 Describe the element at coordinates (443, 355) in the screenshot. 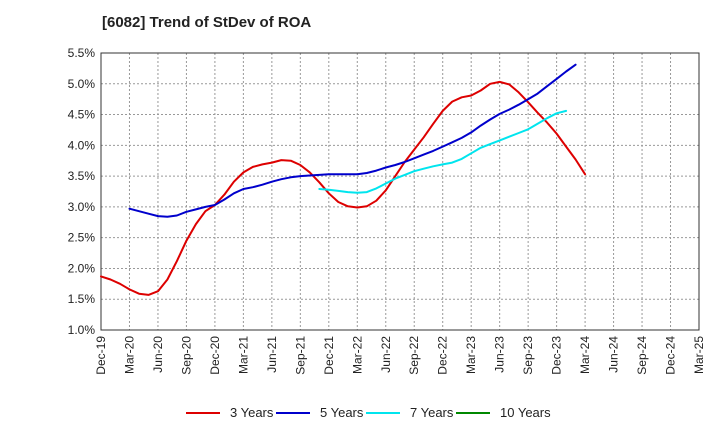

I see `x-tick-label: Dec-22` at that location.